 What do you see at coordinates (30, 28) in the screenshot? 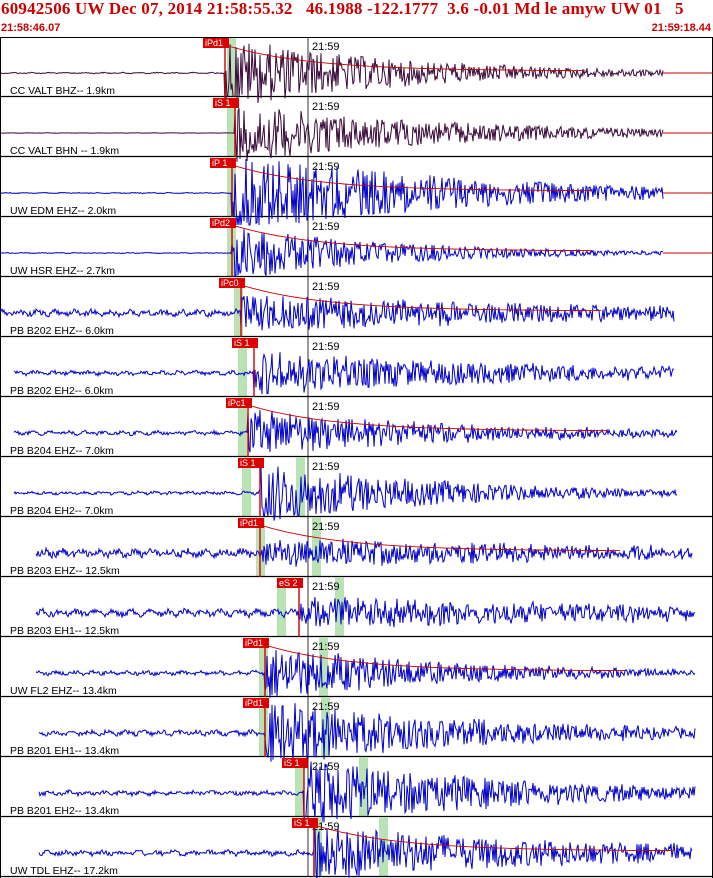
I see `window-start-time: 21:58:46.07` at bounding box center [30, 28].